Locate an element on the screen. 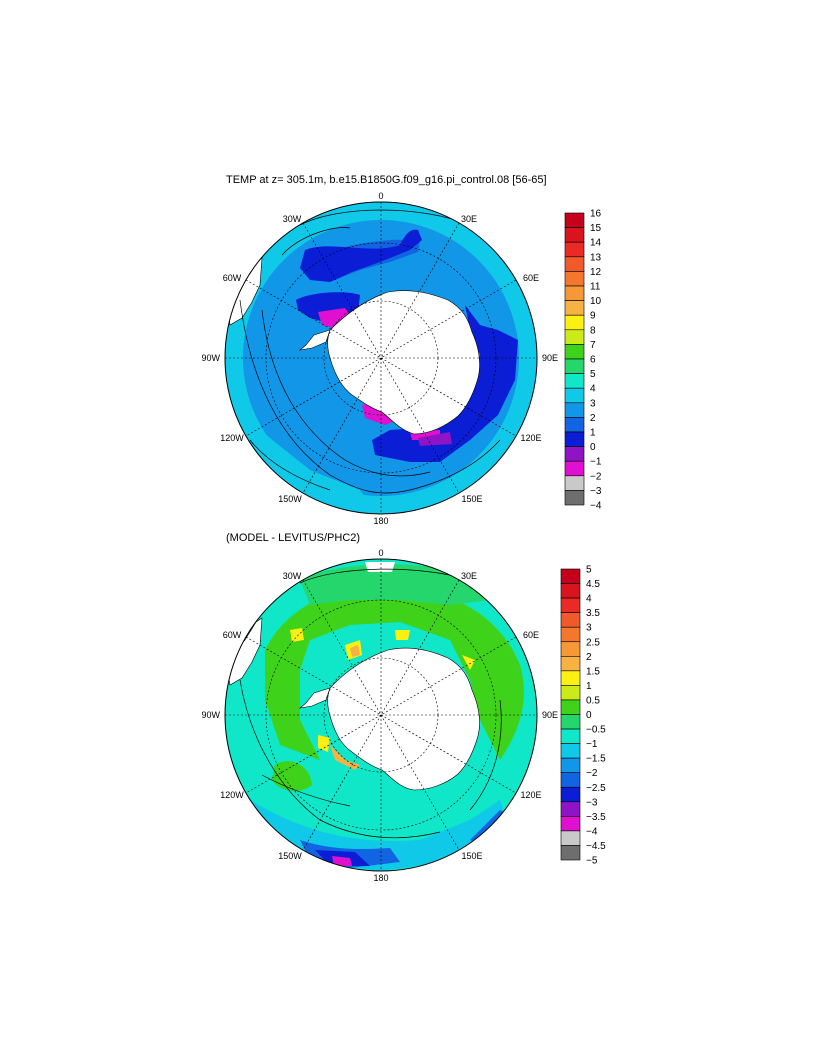  colorbar-tick-label: 13 is located at coordinates (596, 257).